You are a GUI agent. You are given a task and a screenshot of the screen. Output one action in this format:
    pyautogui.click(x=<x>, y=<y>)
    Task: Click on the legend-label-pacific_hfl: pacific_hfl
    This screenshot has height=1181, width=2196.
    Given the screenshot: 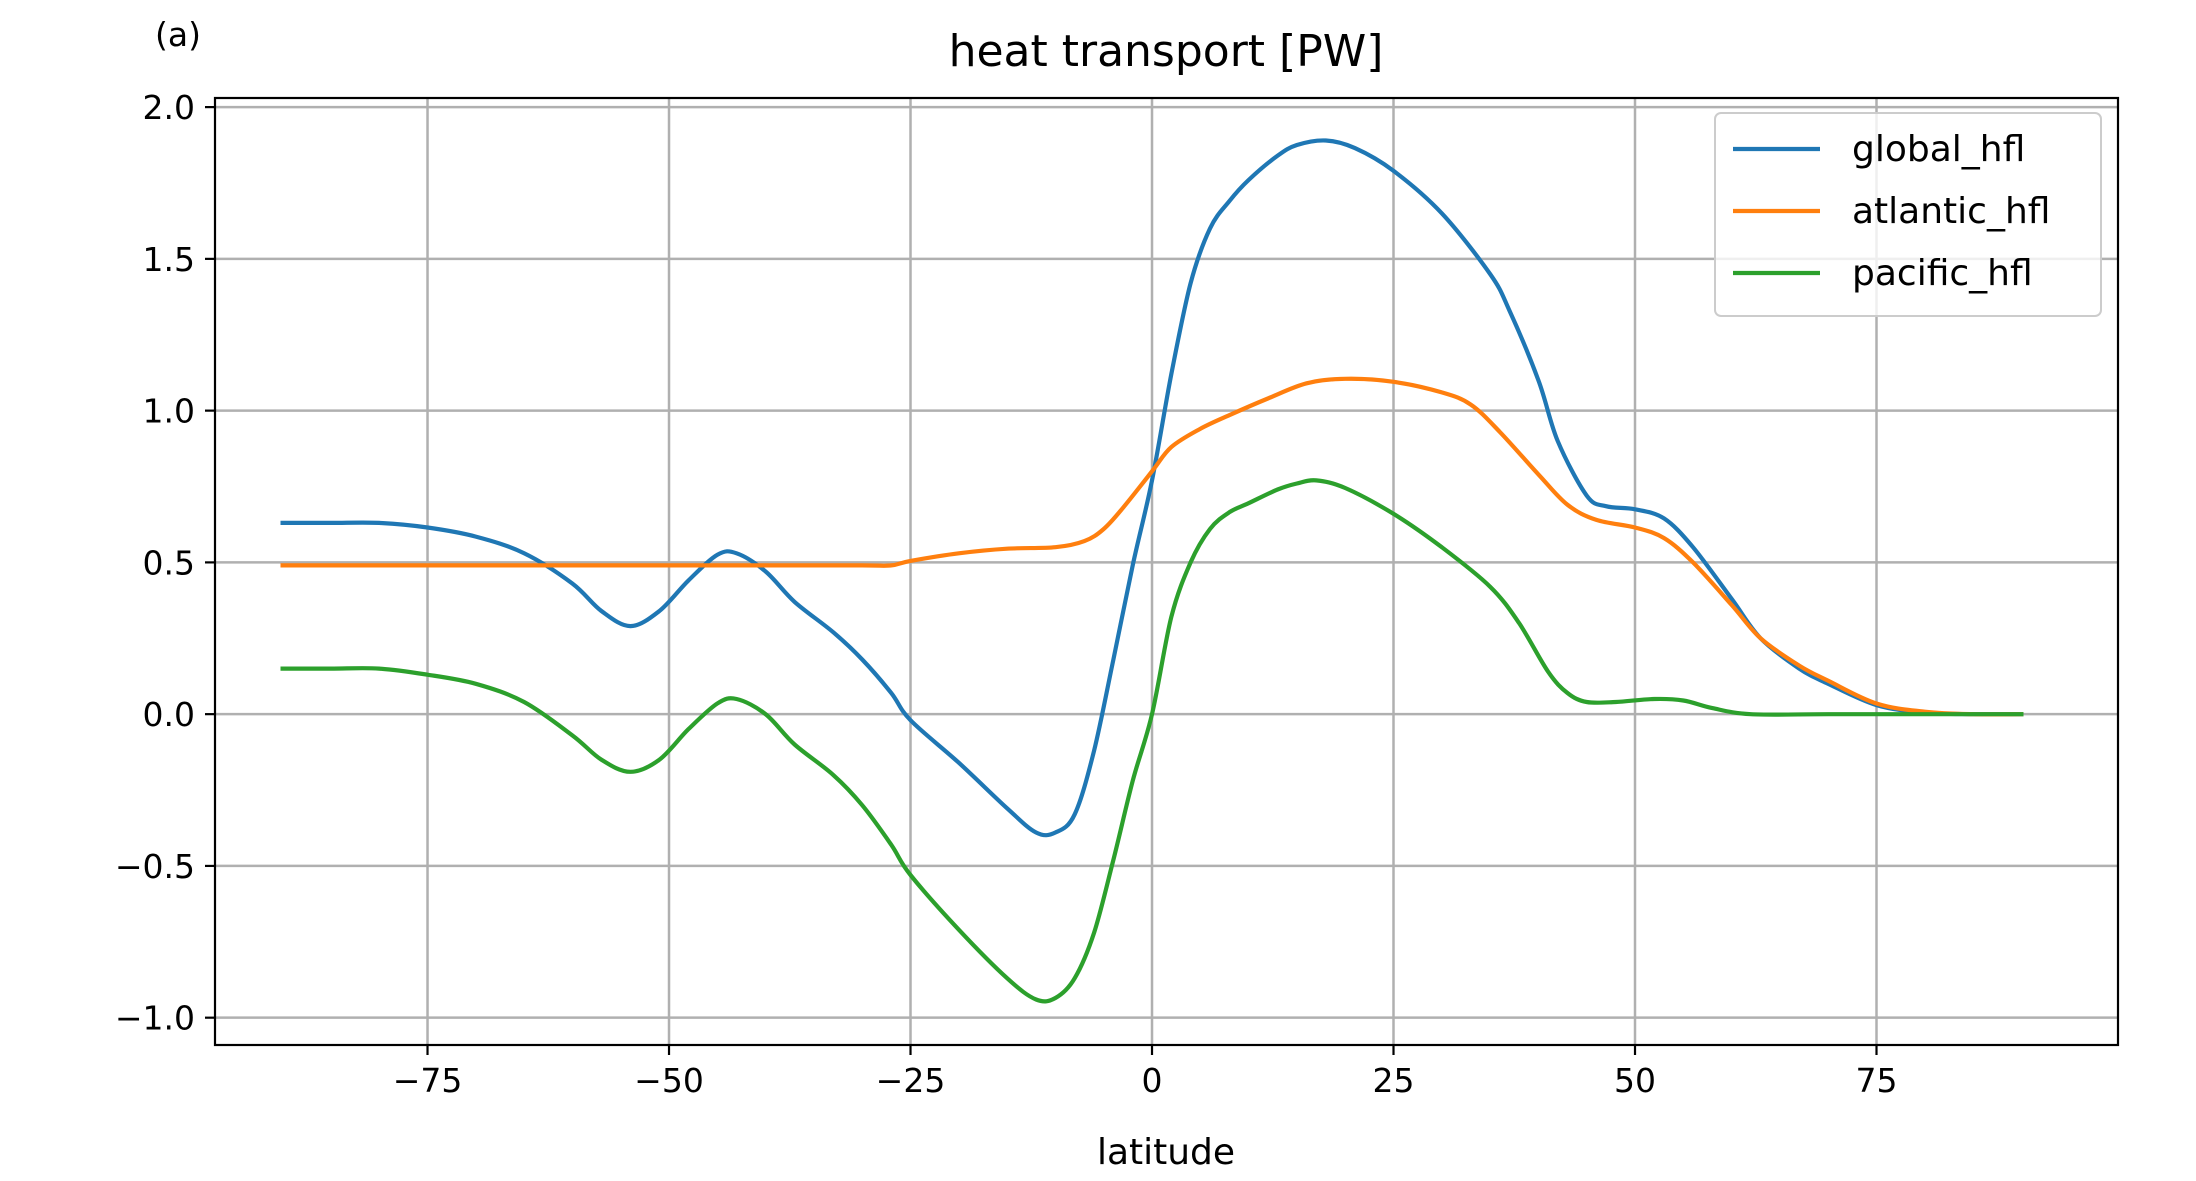 What is the action you would take?
    pyautogui.click(x=1942, y=273)
    